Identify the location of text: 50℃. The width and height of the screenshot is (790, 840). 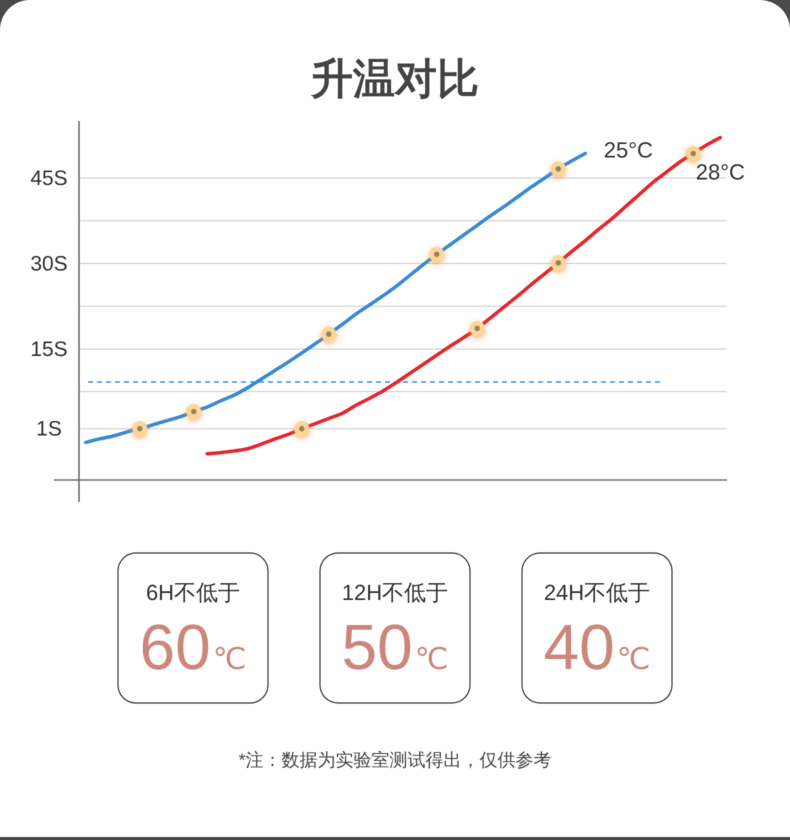
(395, 647).